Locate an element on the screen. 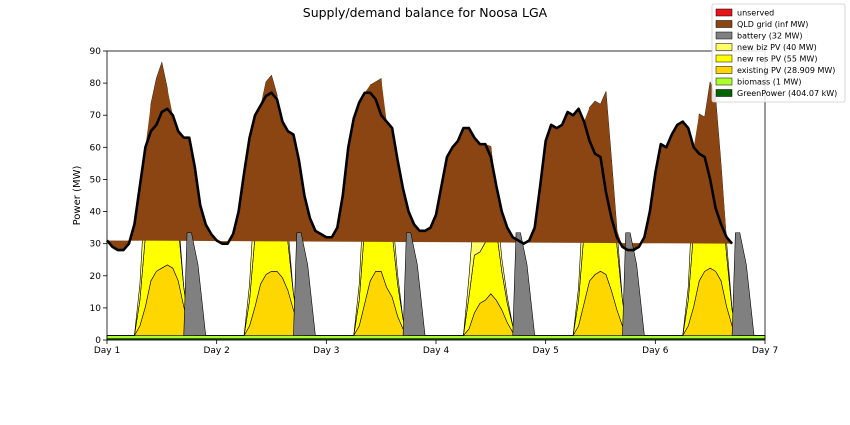 Image resolution: width=850 pixels, height=425 pixels. legend-label: existing PV (28.909 MW) is located at coordinates (786, 70).